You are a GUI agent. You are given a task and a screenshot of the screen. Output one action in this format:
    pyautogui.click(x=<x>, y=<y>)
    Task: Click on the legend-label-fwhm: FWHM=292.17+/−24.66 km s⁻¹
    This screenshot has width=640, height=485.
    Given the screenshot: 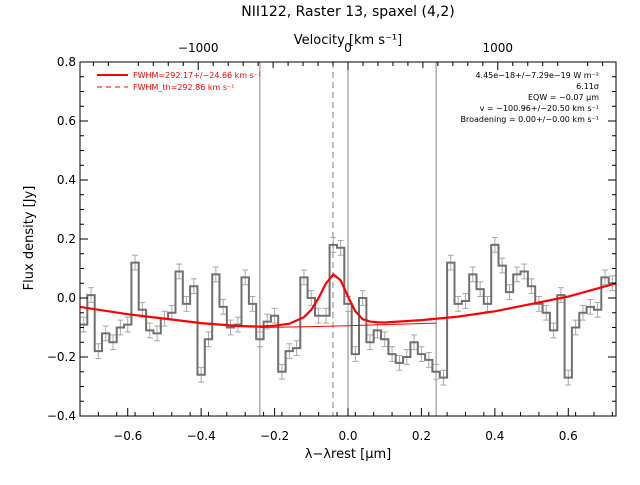 What is the action you would take?
    pyautogui.click(x=197, y=75)
    